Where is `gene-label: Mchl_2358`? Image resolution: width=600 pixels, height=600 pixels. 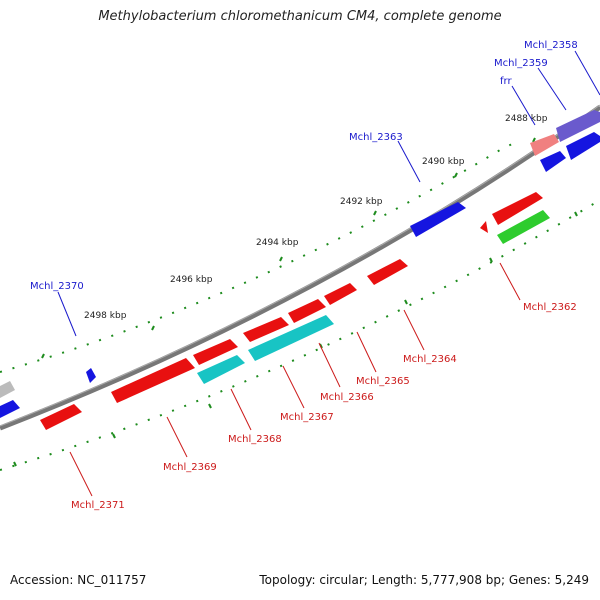
gene-label: Mchl_2358 is located at coordinates (551, 45).